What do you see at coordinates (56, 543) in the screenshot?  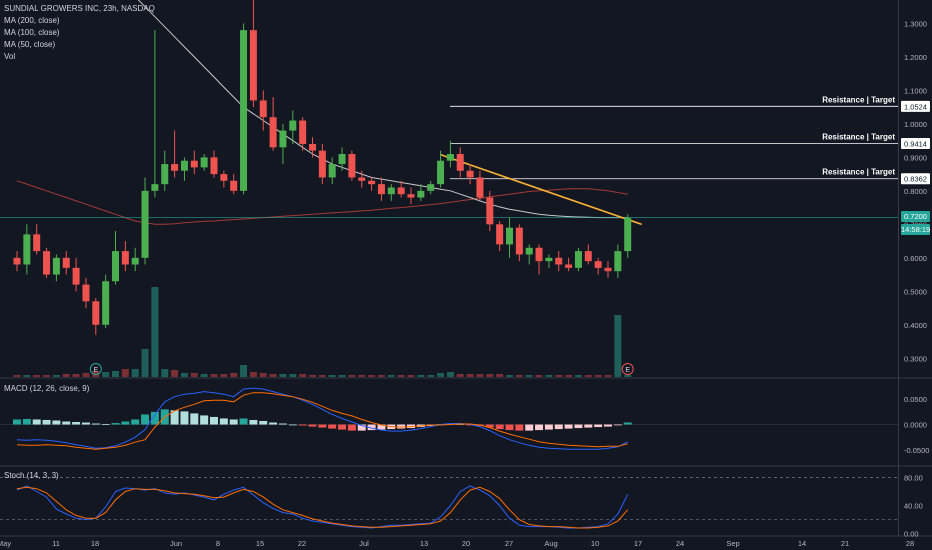 I see `time-tick-label: 11` at bounding box center [56, 543].